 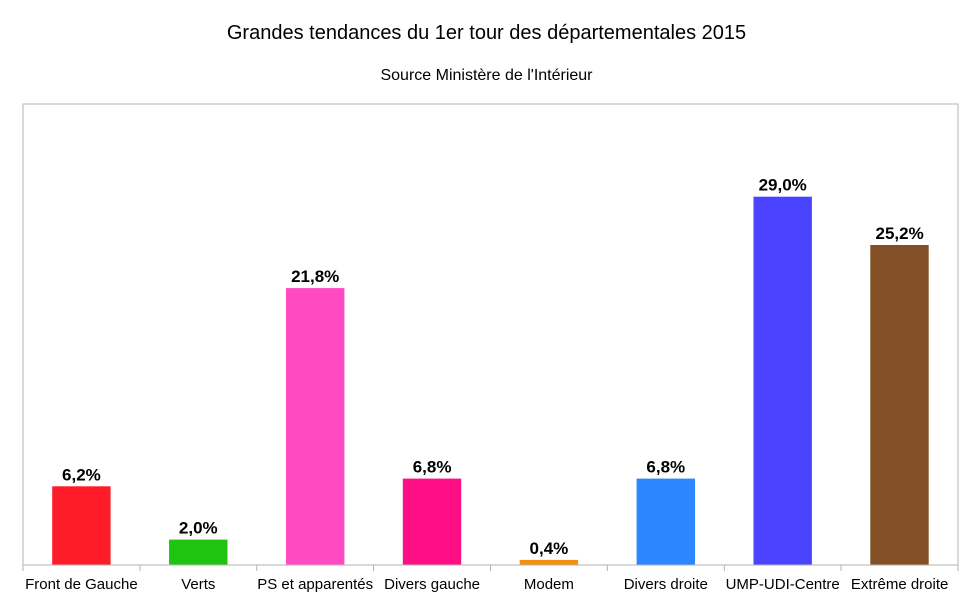 I want to click on bar-extr-me-droite, so click(x=899, y=405).